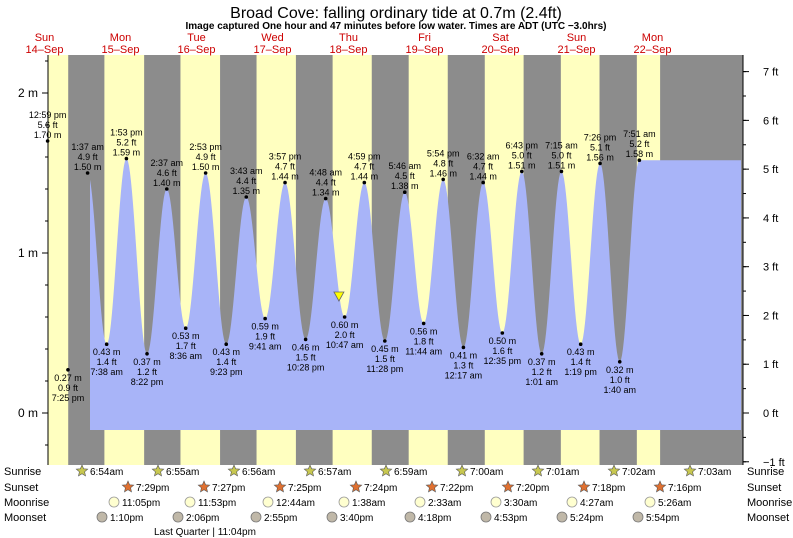 This screenshot has width=793, height=538. Describe the element at coordinates (561, 155) in the screenshot. I see `high-tide-feet: 5.0 ft` at that location.